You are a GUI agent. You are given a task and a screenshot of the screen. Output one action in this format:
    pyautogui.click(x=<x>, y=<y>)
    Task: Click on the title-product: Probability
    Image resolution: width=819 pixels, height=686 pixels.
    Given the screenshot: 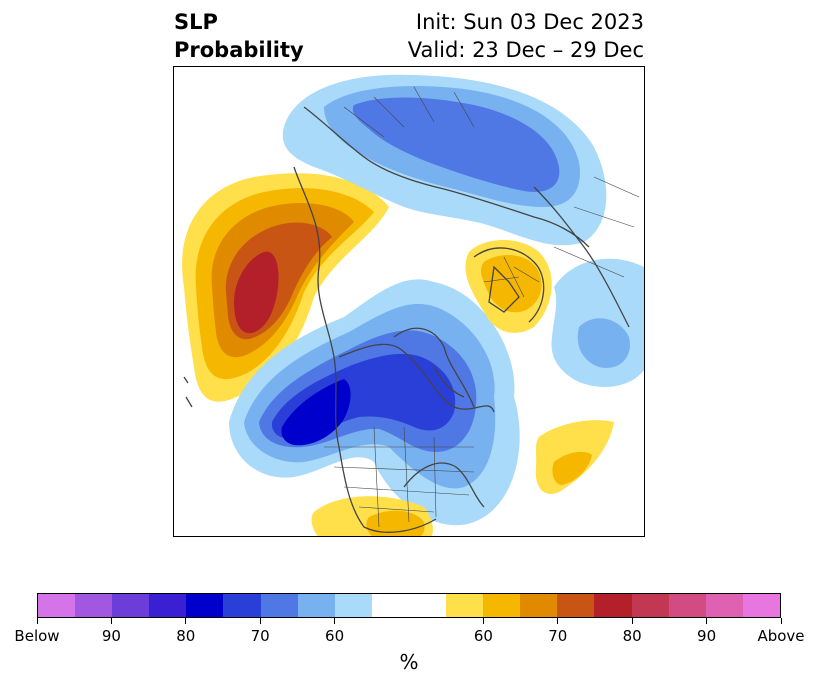 What is the action you would take?
    pyautogui.click(x=239, y=50)
    